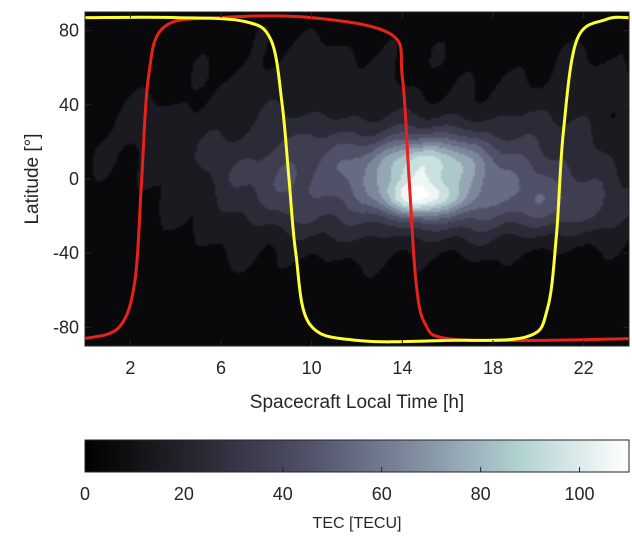 This screenshot has height=540, width=632. Describe the element at coordinates (184, 494) in the screenshot. I see `colorbar-tick-label: 20` at that location.